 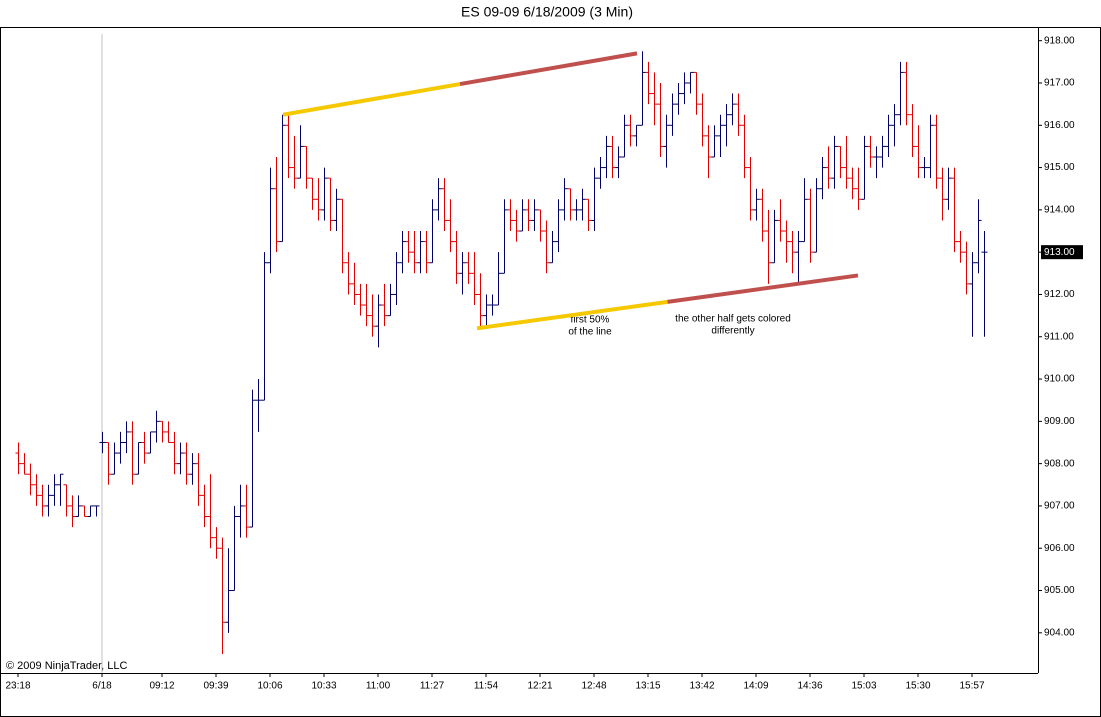 I want to click on y-tick-label: 904.00, so click(x=1059, y=632).